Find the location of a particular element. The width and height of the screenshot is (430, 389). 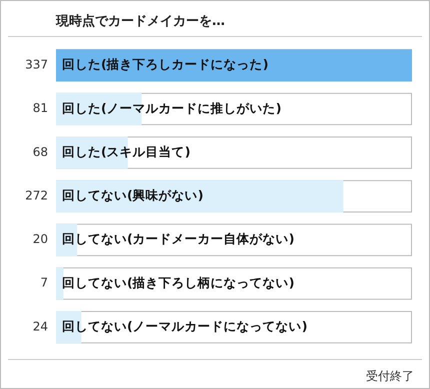

y-tick-label: 回してない(描き下ろし柄になってない) is located at coordinates (178, 282).